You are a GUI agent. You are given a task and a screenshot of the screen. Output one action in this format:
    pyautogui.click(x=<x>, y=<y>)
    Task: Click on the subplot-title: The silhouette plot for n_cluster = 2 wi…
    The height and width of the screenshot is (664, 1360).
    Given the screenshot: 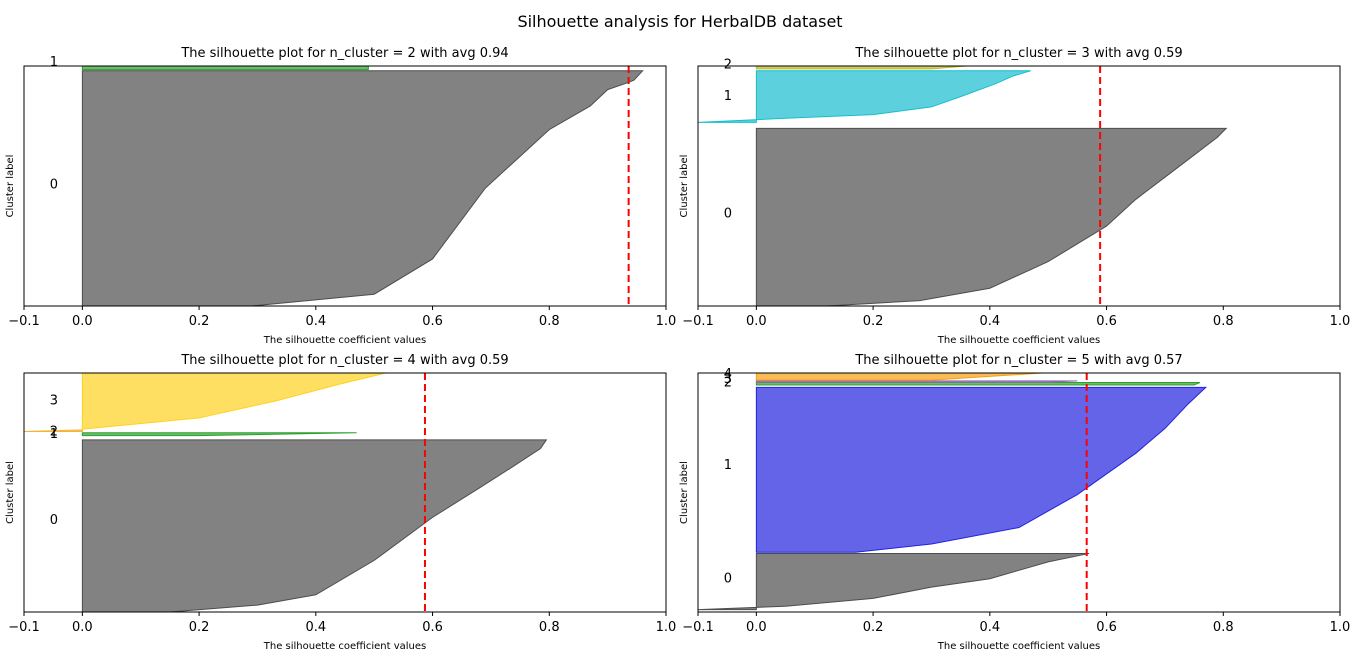 What is the action you would take?
    pyautogui.click(x=344, y=53)
    